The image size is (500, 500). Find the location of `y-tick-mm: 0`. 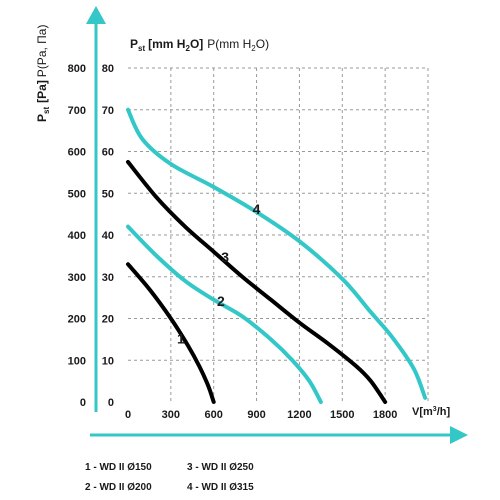

y-tick-mm: 0 is located at coordinates (111, 403).